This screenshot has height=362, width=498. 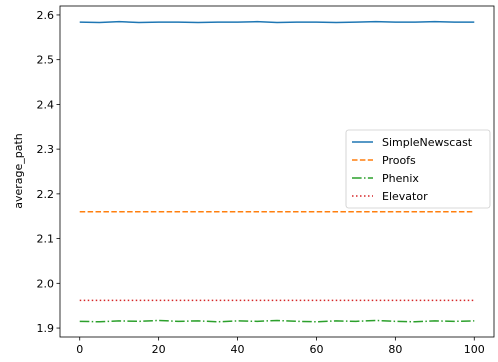 I want to click on y-tick-label: 2.4, so click(x=46, y=104).